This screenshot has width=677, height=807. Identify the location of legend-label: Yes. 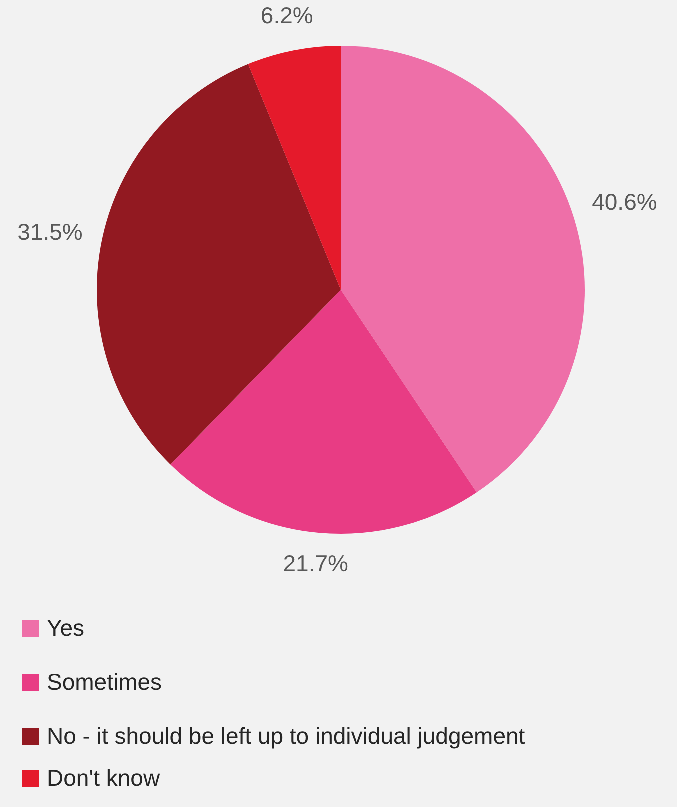
(66, 628).